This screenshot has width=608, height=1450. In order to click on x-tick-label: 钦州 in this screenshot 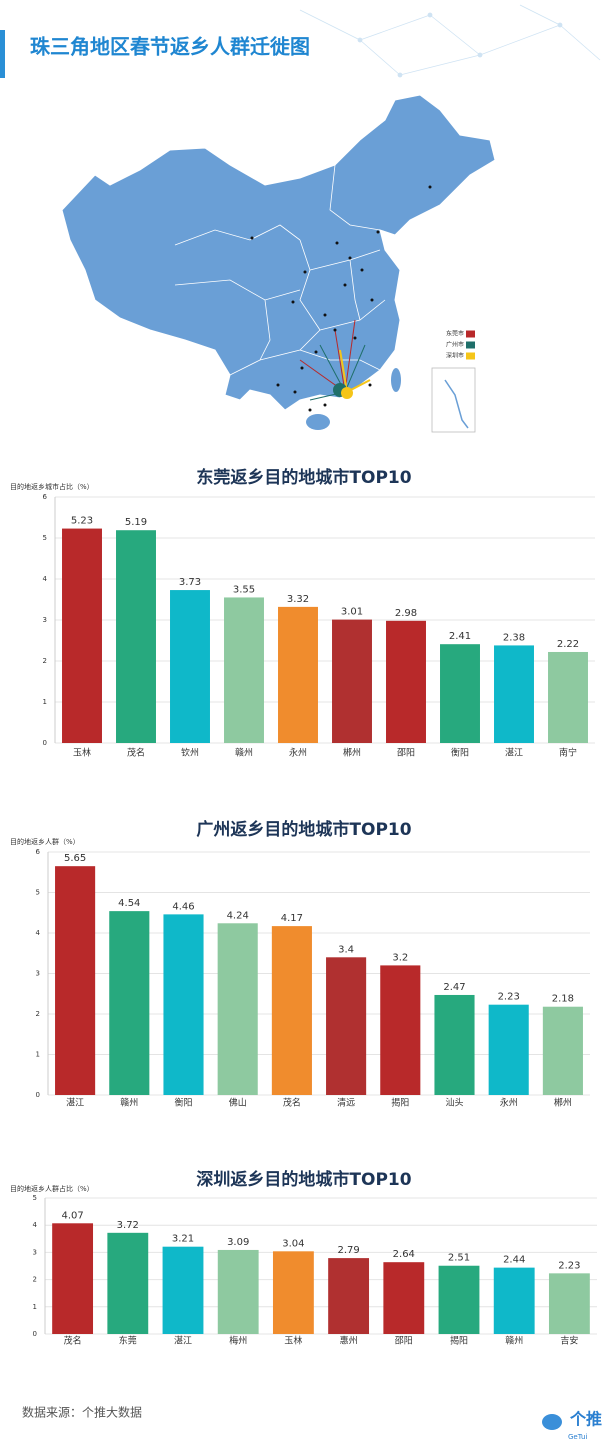, I will do `click(190, 753)`.